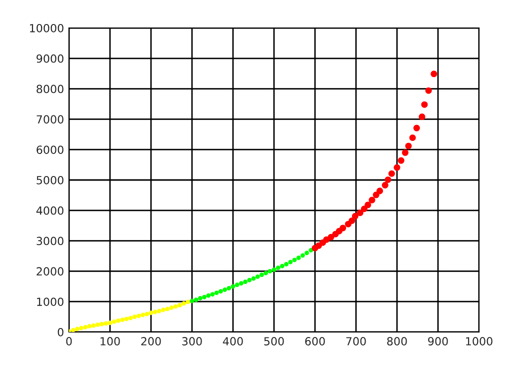  What do you see at coordinates (50, 119) in the screenshot?
I see `y-tick-label: 7000` at bounding box center [50, 119].